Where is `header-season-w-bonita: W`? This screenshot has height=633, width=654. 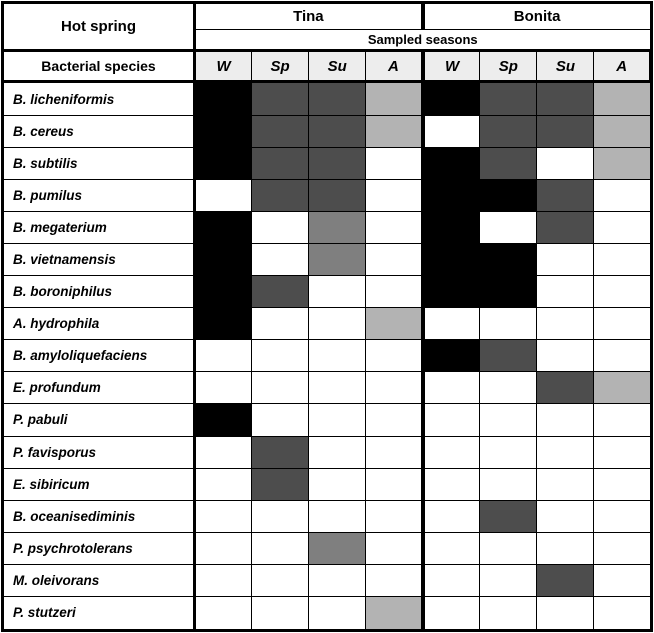
header-season-w-bonita: W is located at coordinates (451, 66).